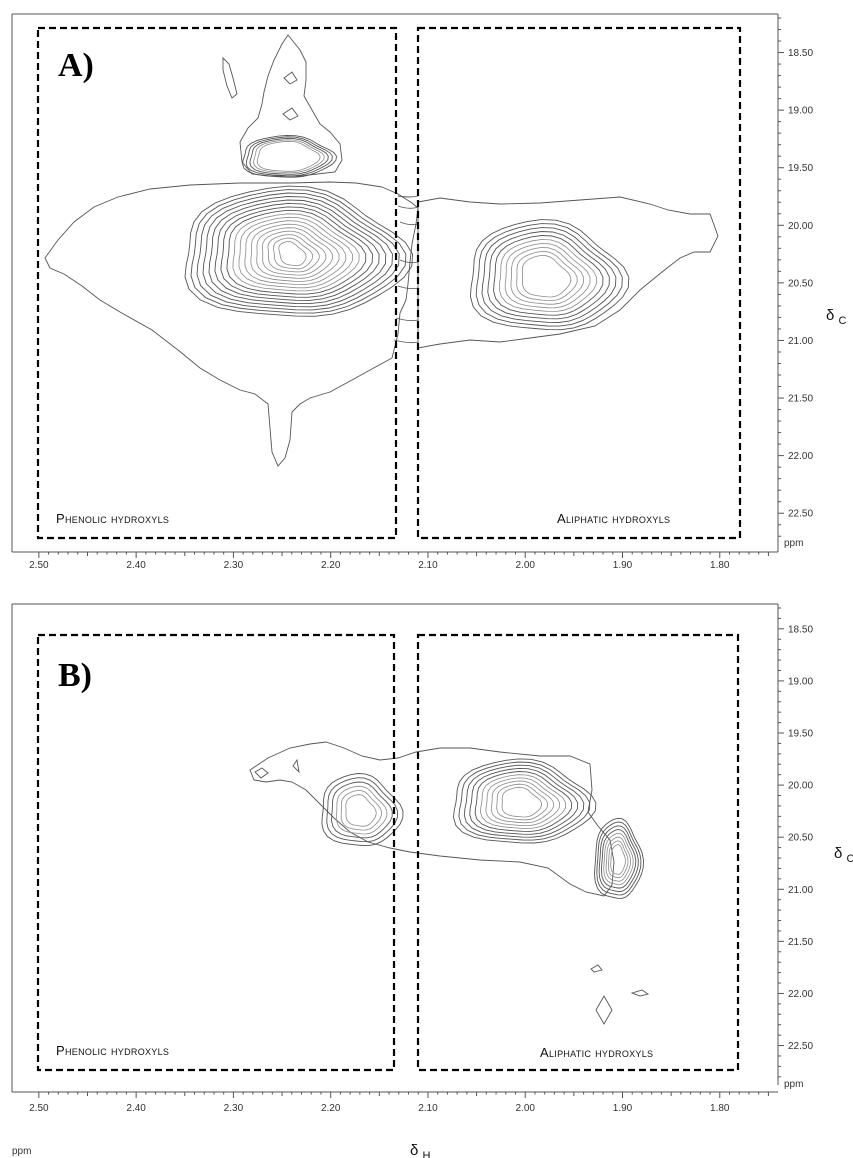 The height and width of the screenshot is (1158, 853). Describe the element at coordinates (800, 341) in the screenshot. I see `panel-a-y-tick-label: 21.00` at that location.